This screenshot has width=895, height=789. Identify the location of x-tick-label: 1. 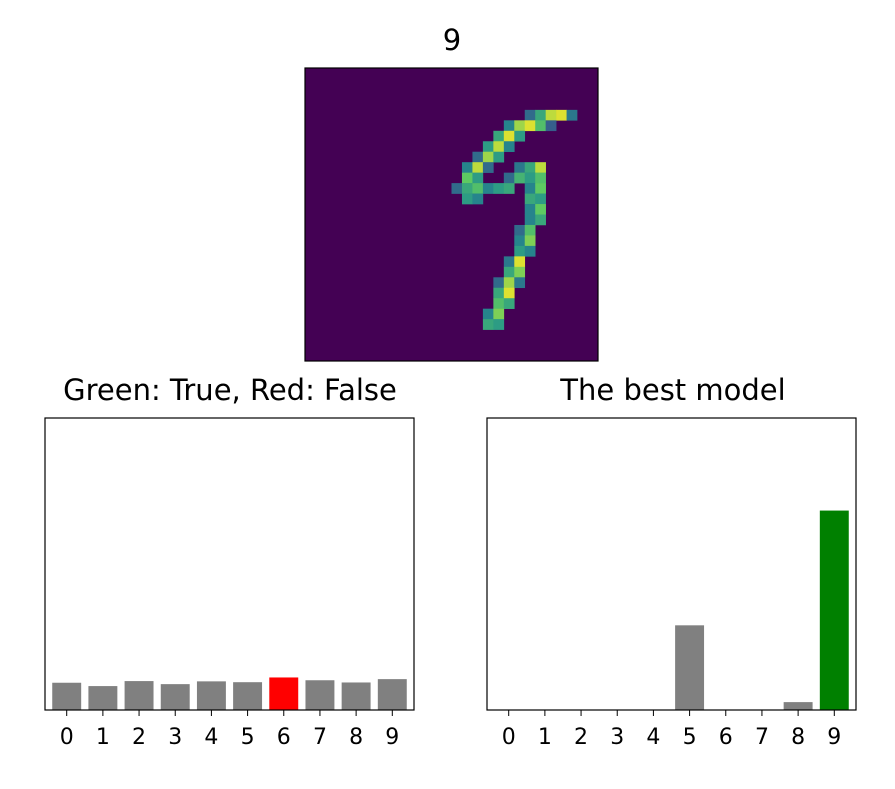
(545, 737).